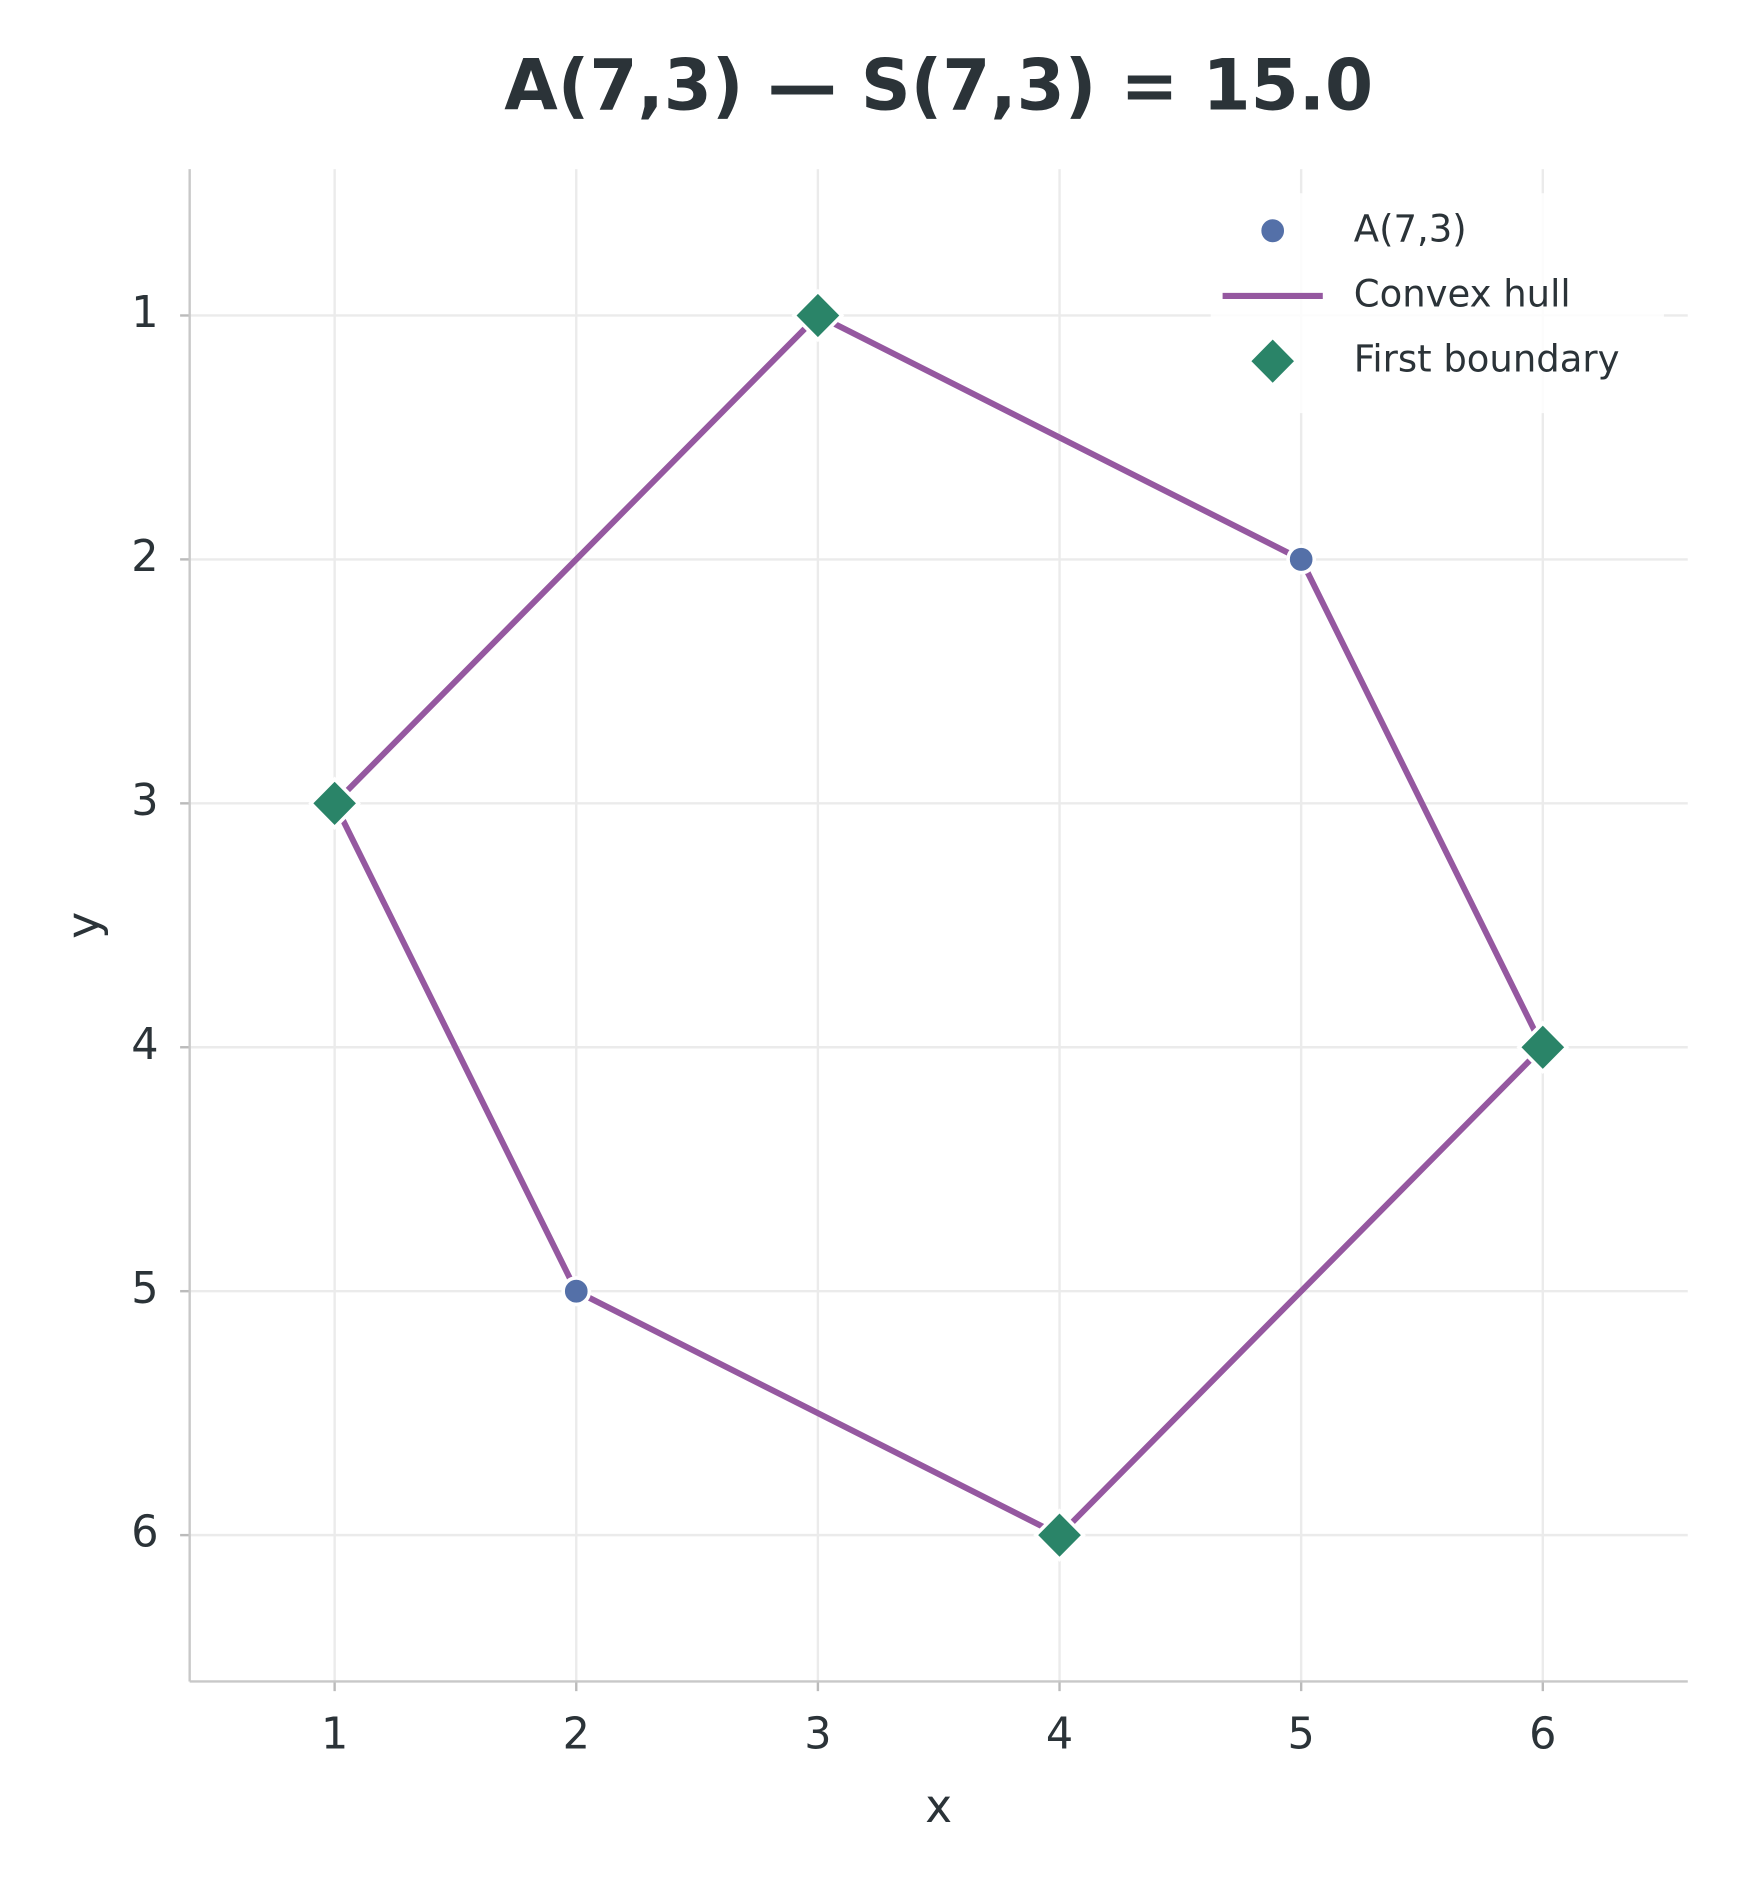 The height and width of the screenshot is (1882, 1751). Describe the element at coordinates (144, 1532) in the screenshot. I see `y-tick-label: 6` at that location.